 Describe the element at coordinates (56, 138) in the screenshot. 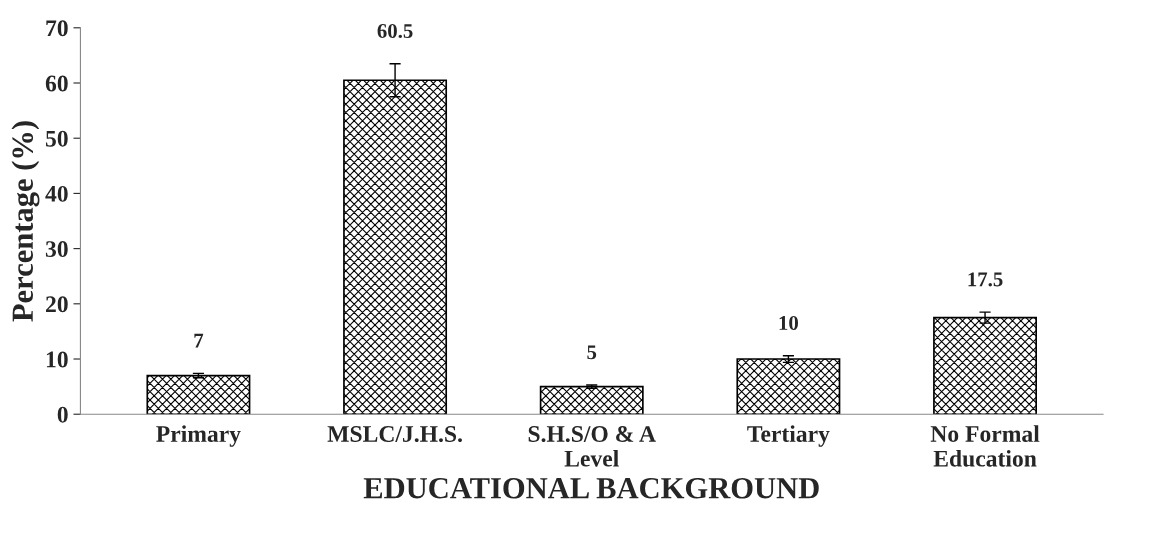

I see `y-tick-label: 50` at that location.